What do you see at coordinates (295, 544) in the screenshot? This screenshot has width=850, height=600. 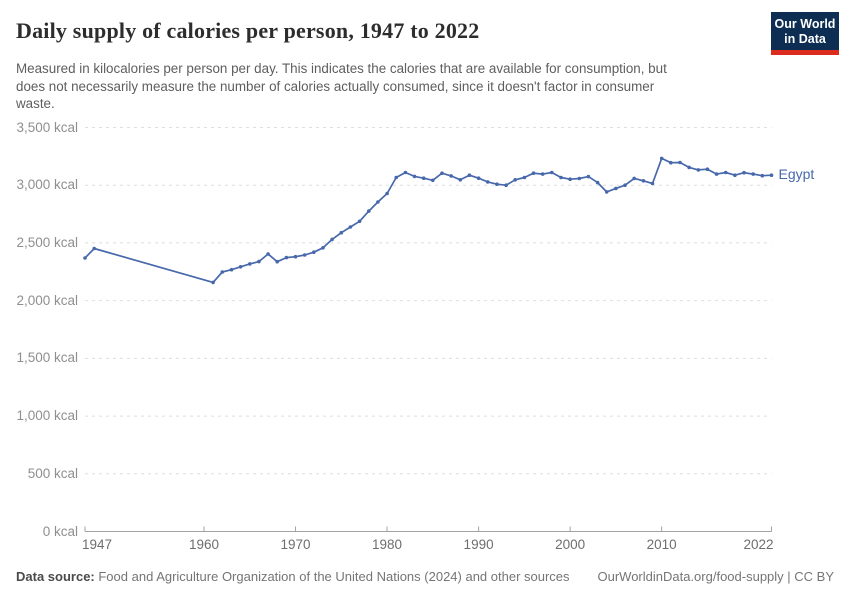 I see `x-axis-tick-label: 1970` at bounding box center [295, 544].